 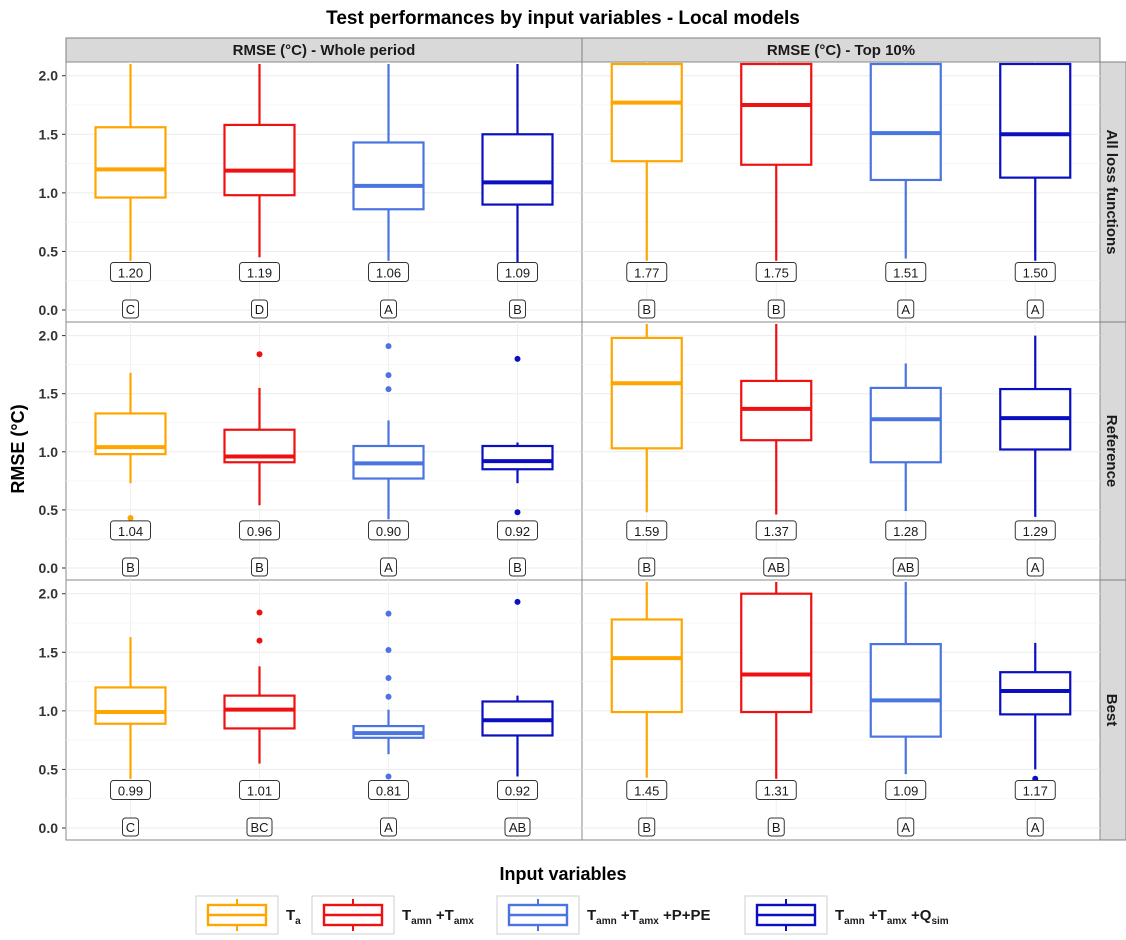 What do you see at coordinates (324, 451) in the screenshot?
I see `facet-panel: 1.04 B 0.96 B 0.90 A 0.92 B` at bounding box center [324, 451].